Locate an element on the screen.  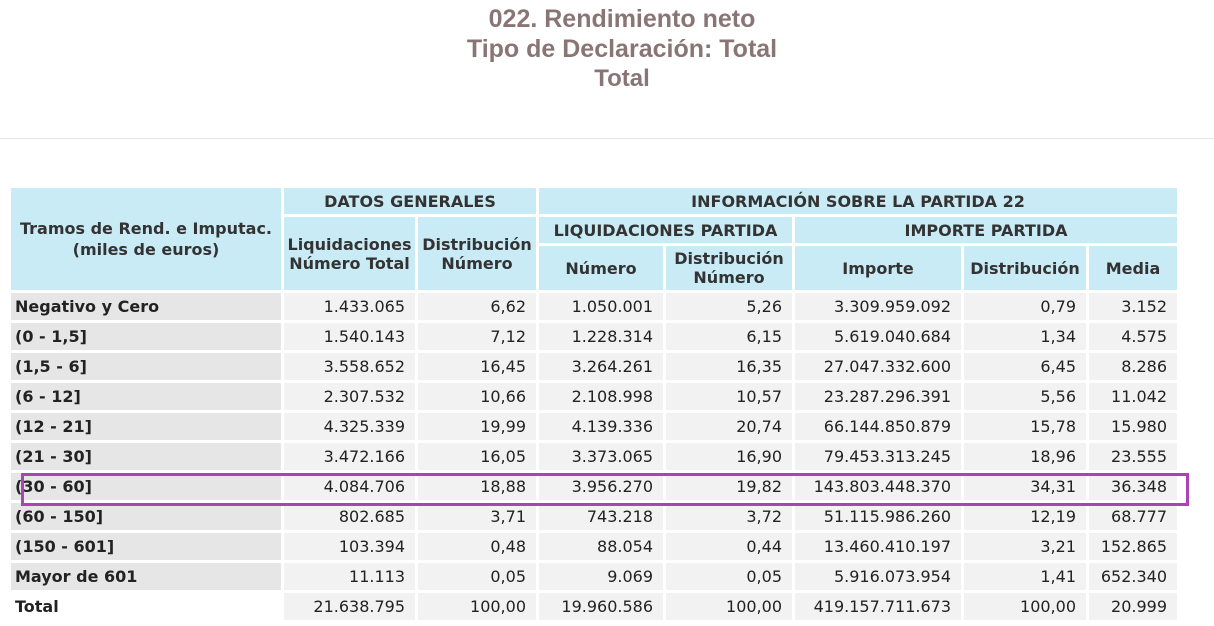
row-label: Negativo y Cero is located at coordinates (146, 306).